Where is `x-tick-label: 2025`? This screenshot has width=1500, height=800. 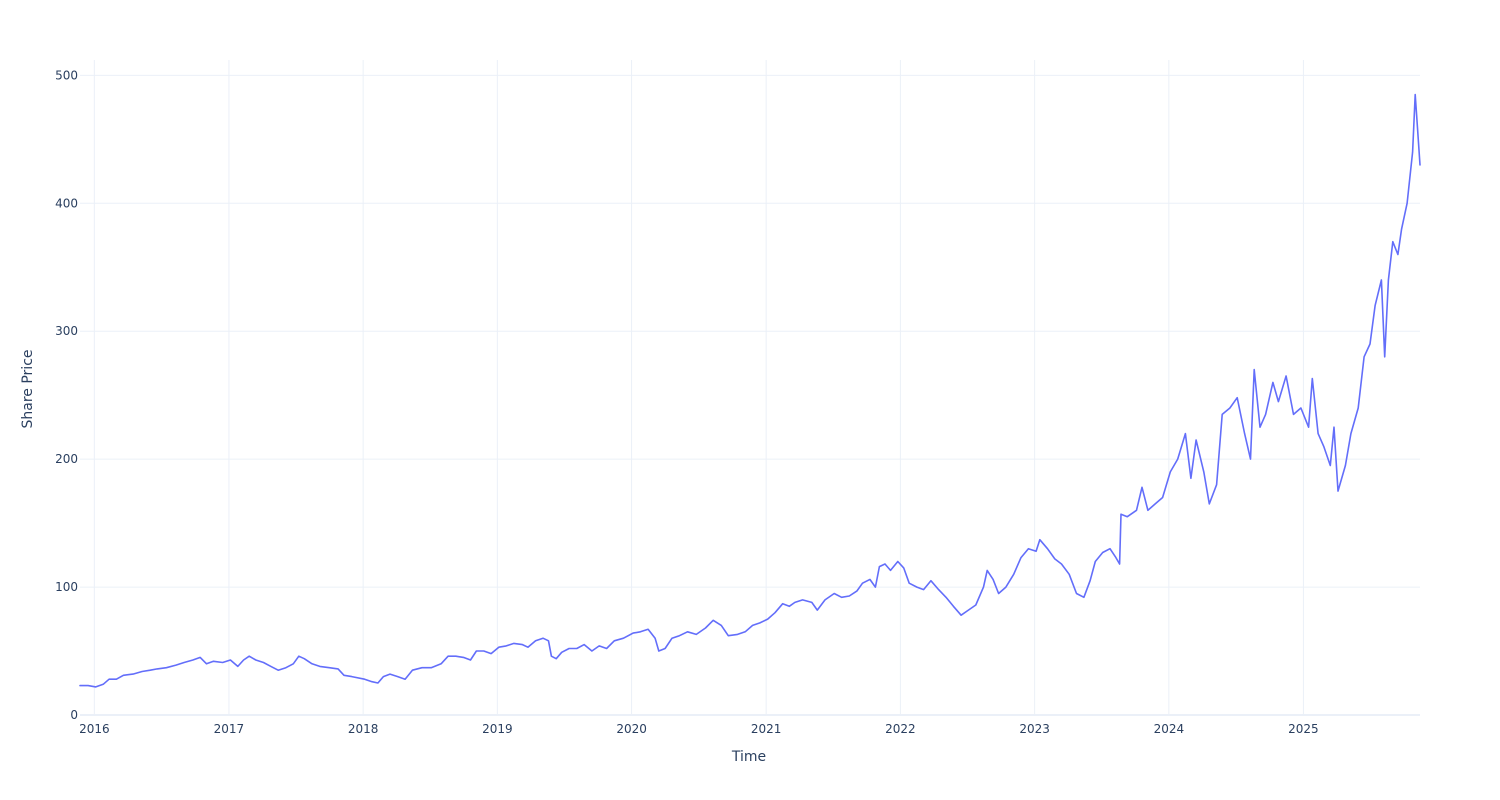
x-tick-label: 2025 is located at coordinates (1303, 729).